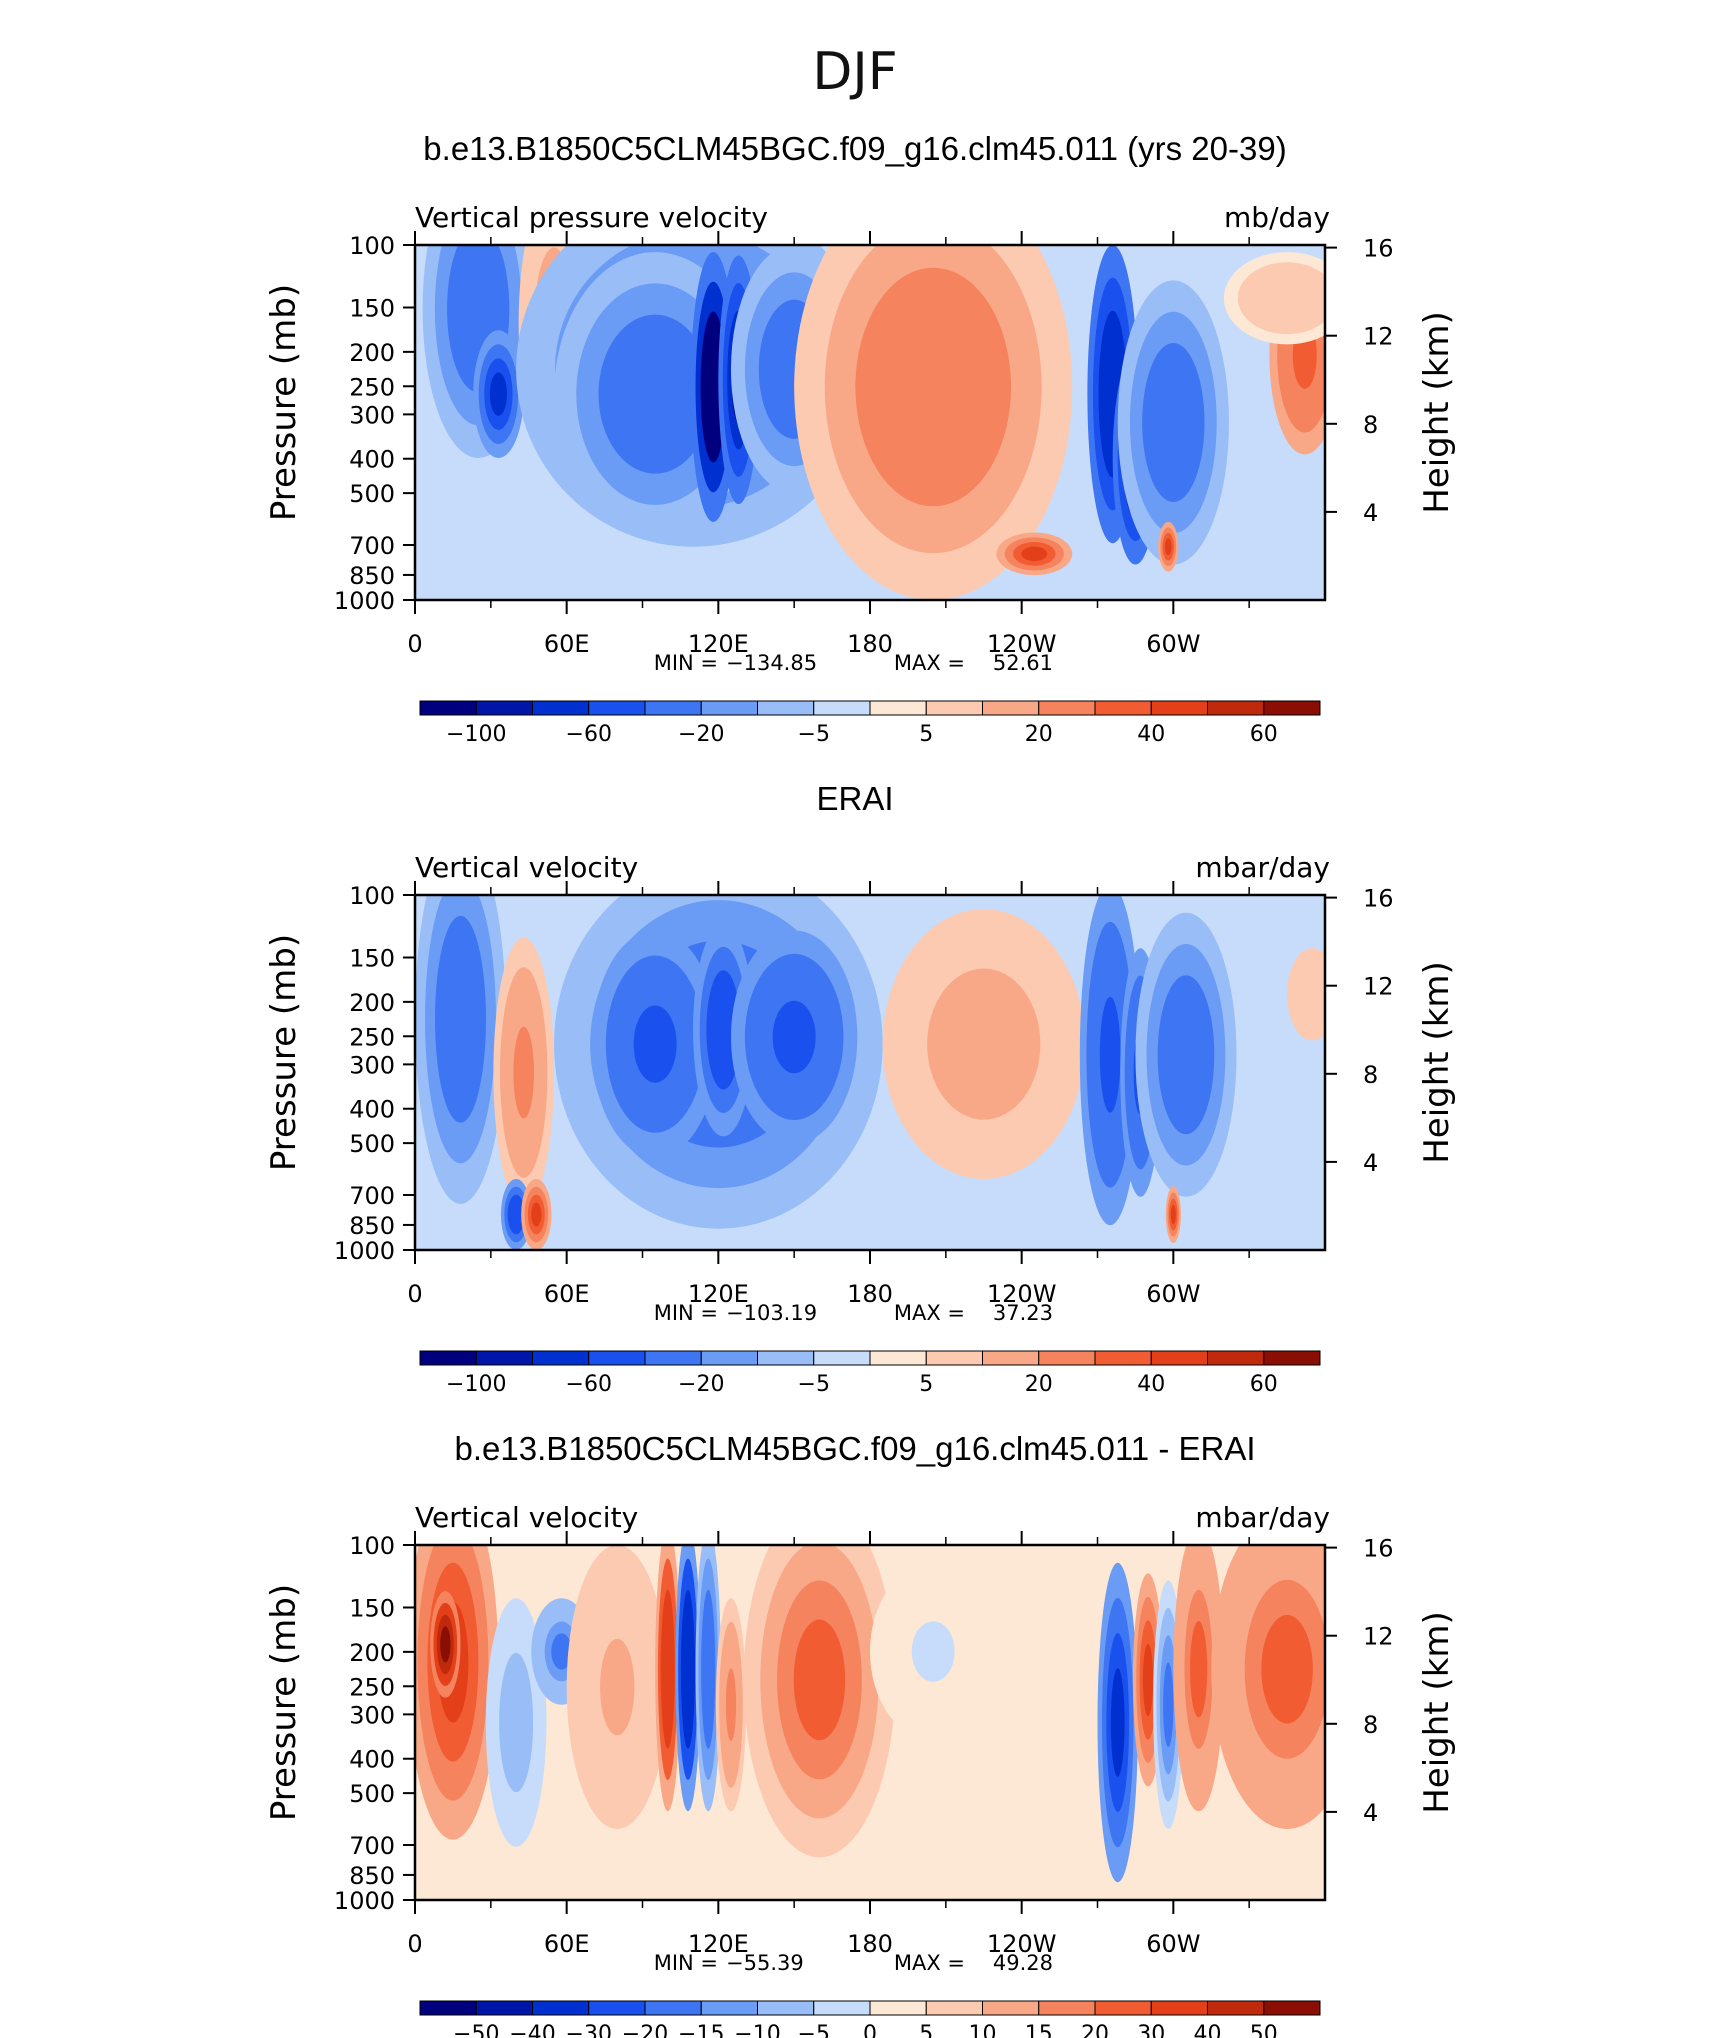 Image resolution: width=1710 pixels, height=2038 pixels. I want to click on y-tick-label: 700, so click(372, 1196).